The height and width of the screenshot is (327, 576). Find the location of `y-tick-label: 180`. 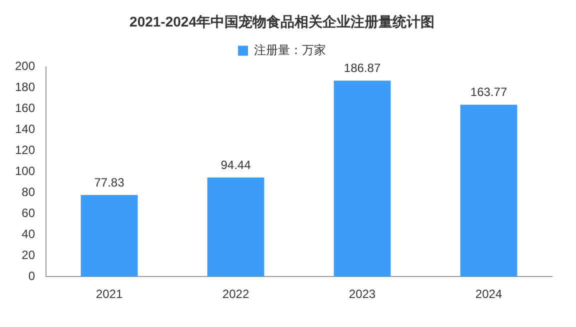

y-tick-label: 180 is located at coordinates (25, 87).